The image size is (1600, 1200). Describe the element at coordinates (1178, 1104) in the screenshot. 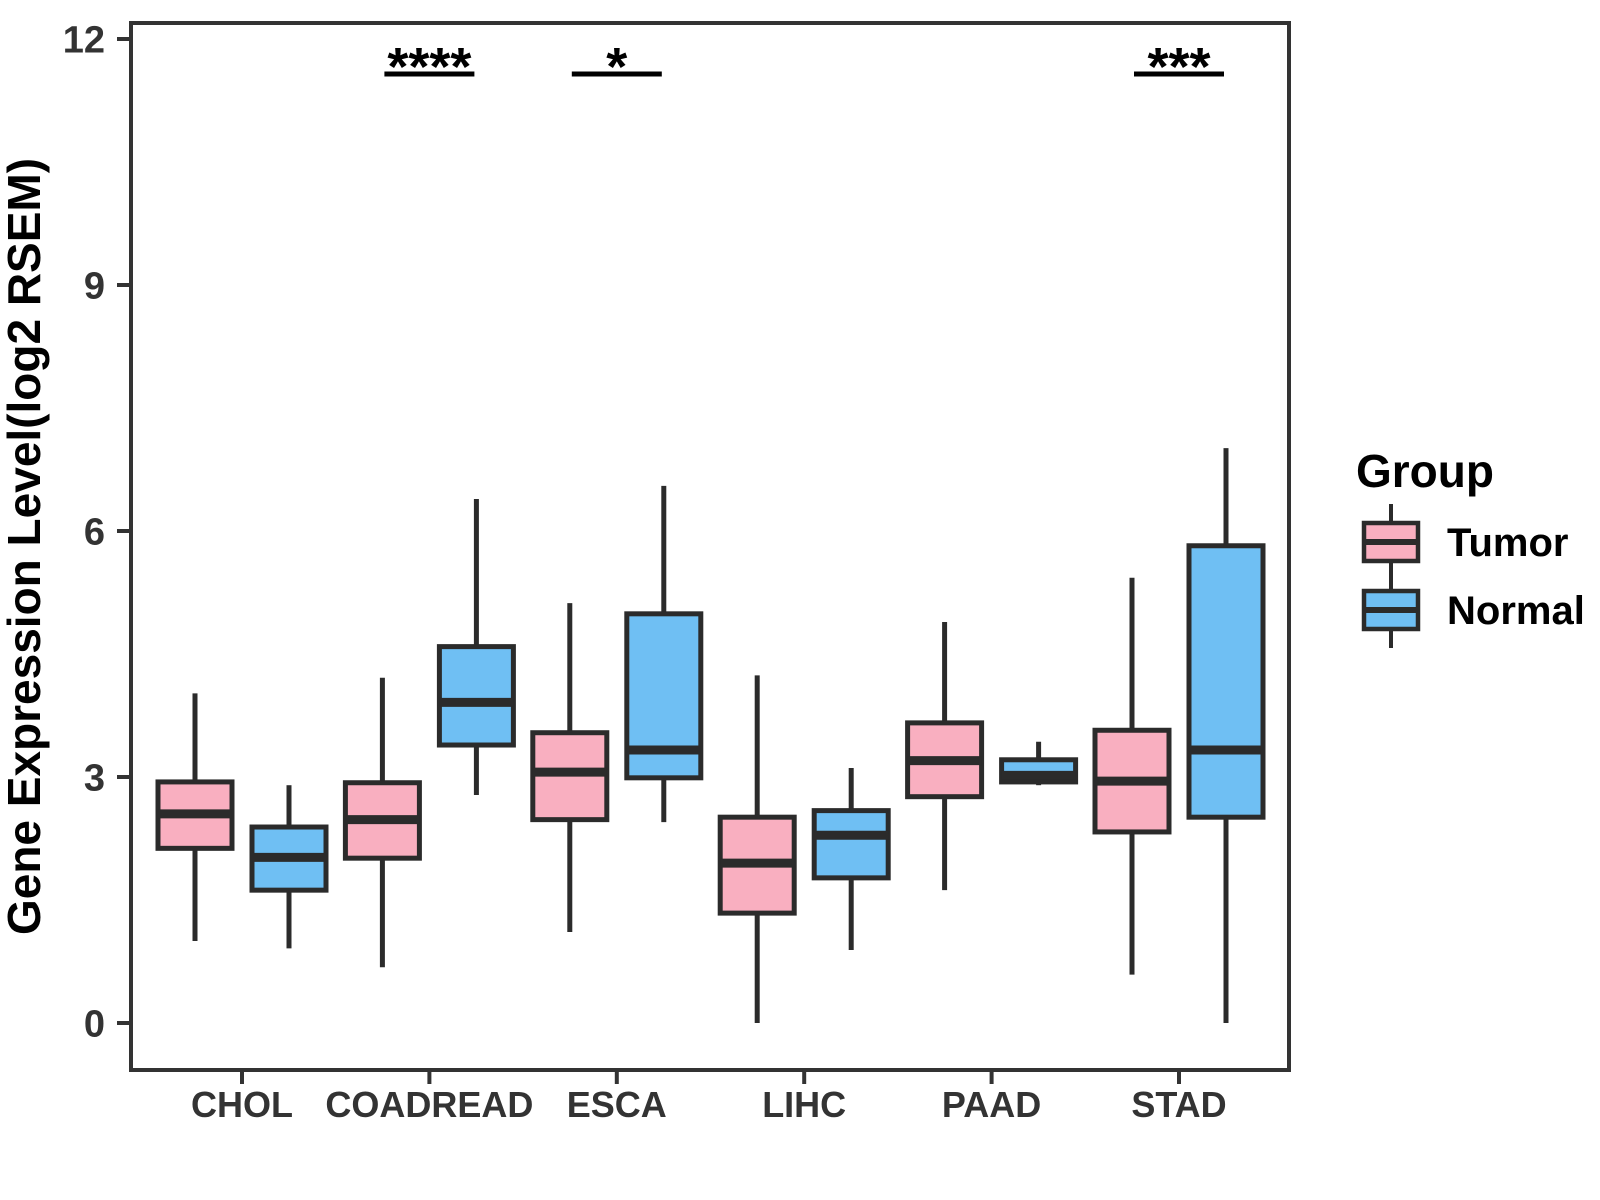

I see `x-tick-label-stad: STAD` at that location.